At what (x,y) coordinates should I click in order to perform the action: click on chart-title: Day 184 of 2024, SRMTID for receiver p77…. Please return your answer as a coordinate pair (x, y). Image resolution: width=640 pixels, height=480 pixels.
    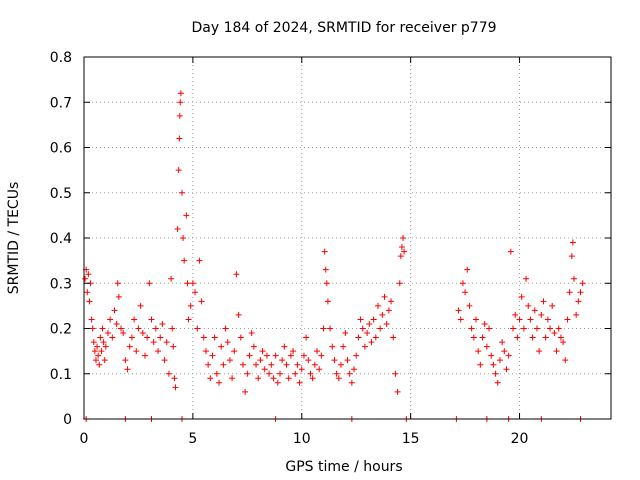
    Looking at the image, I should click on (343, 28).